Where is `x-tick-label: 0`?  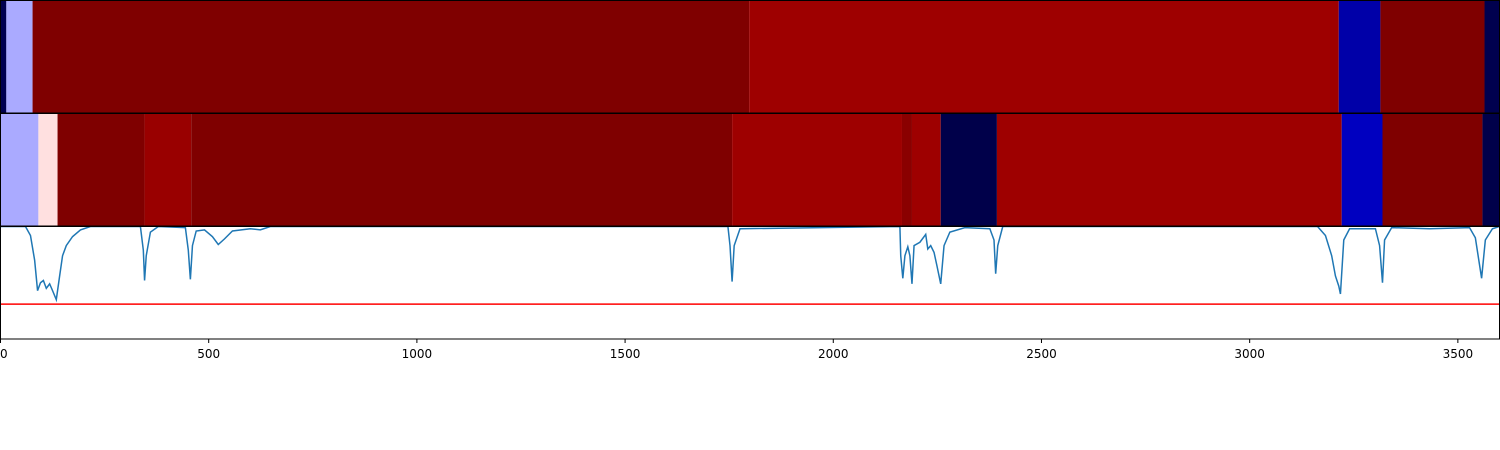
x-tick-label: 0 is located at coordinates (4, 354).